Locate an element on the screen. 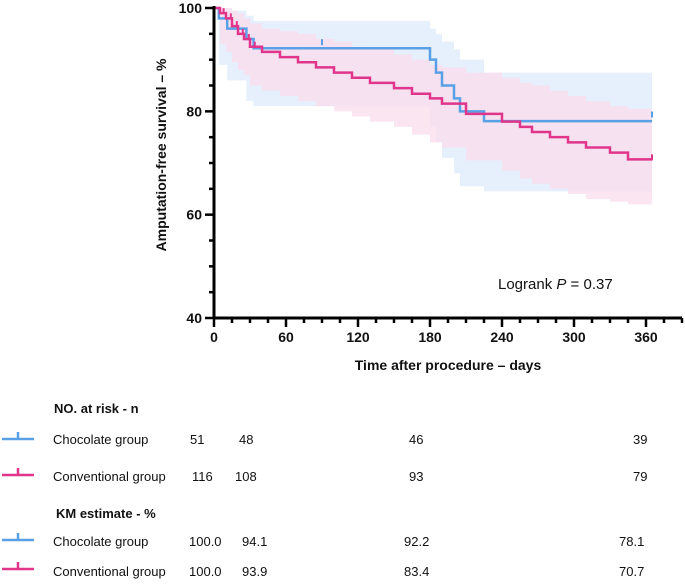 The width and height of the screenshot is (685, 584). y-tick-label: 60 is located at coordinates (194, 215).